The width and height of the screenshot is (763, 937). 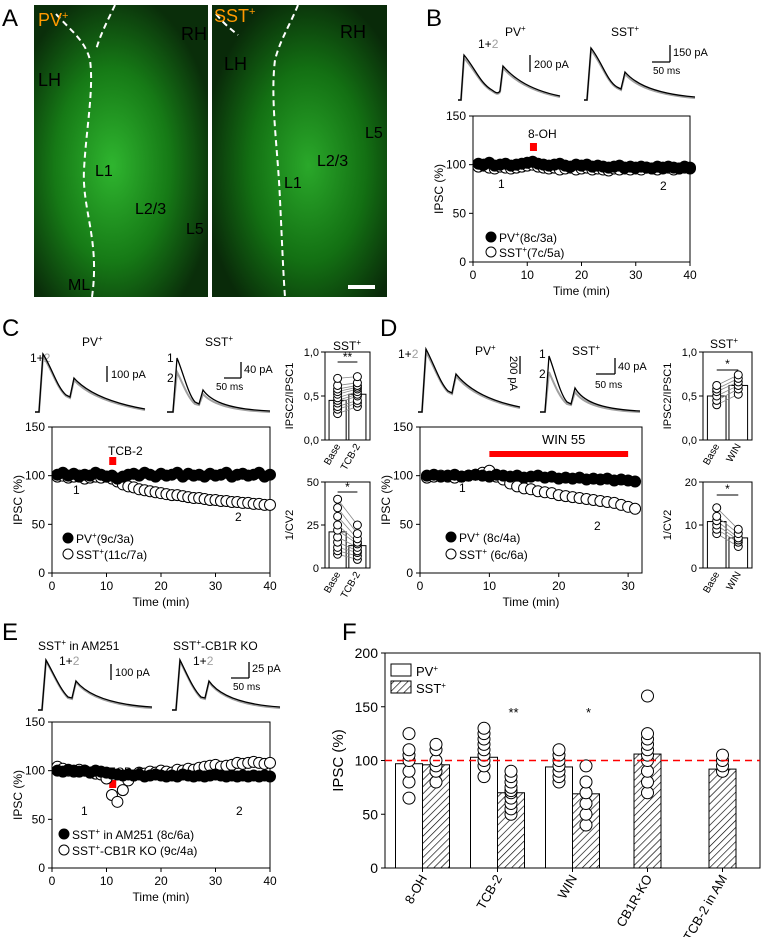 I want to click on drug-label-d: WIN 55, so click(x=563, y=439).